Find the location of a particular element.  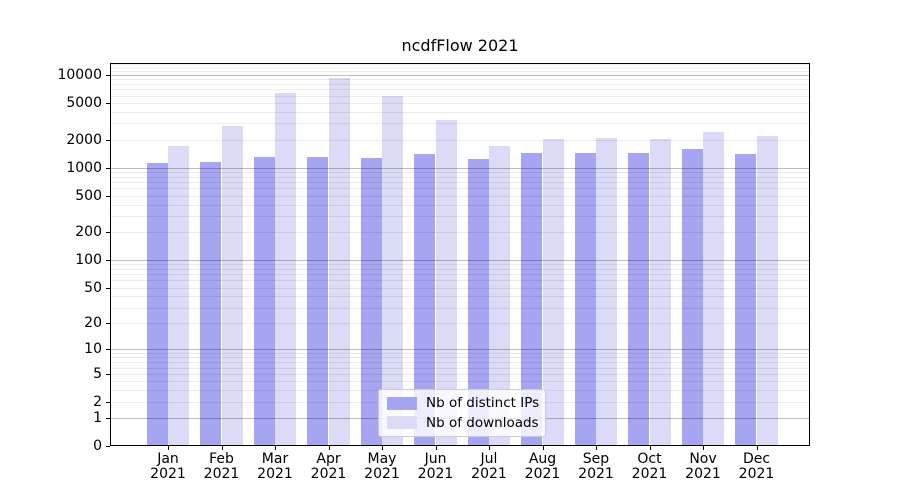

x-axis-tick-label: Feb 2021 is located at coordinates (222, 467).